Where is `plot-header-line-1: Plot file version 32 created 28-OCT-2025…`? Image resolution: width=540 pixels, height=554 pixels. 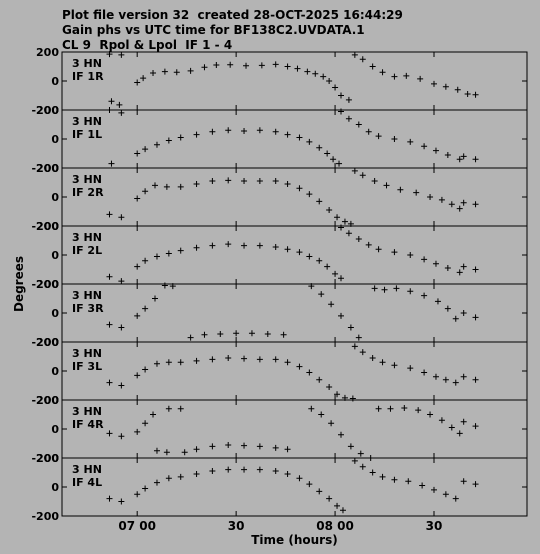 plot-header-line-1: Plot file version 32 created 28-OCT-2025… is located at coordinates (232, 15).